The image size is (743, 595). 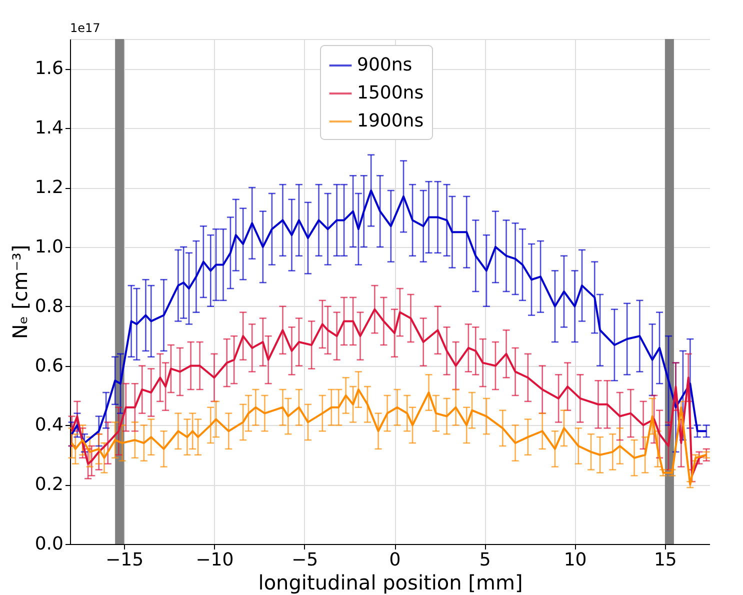 I want to click on text: 1e17, so click(x=85, y=28).